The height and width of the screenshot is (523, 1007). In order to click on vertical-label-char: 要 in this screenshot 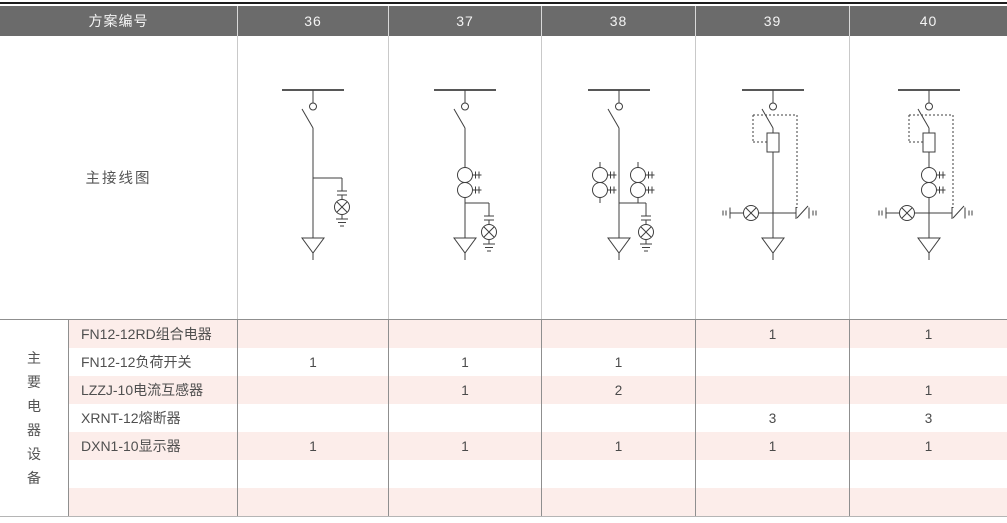, I will do `click(34, 382)`.